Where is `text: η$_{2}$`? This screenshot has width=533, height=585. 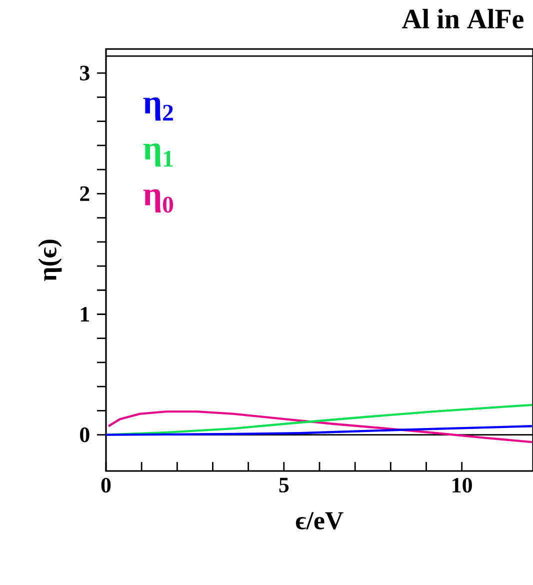
text: η$_{2}$ is located at coordinates (158, 109).